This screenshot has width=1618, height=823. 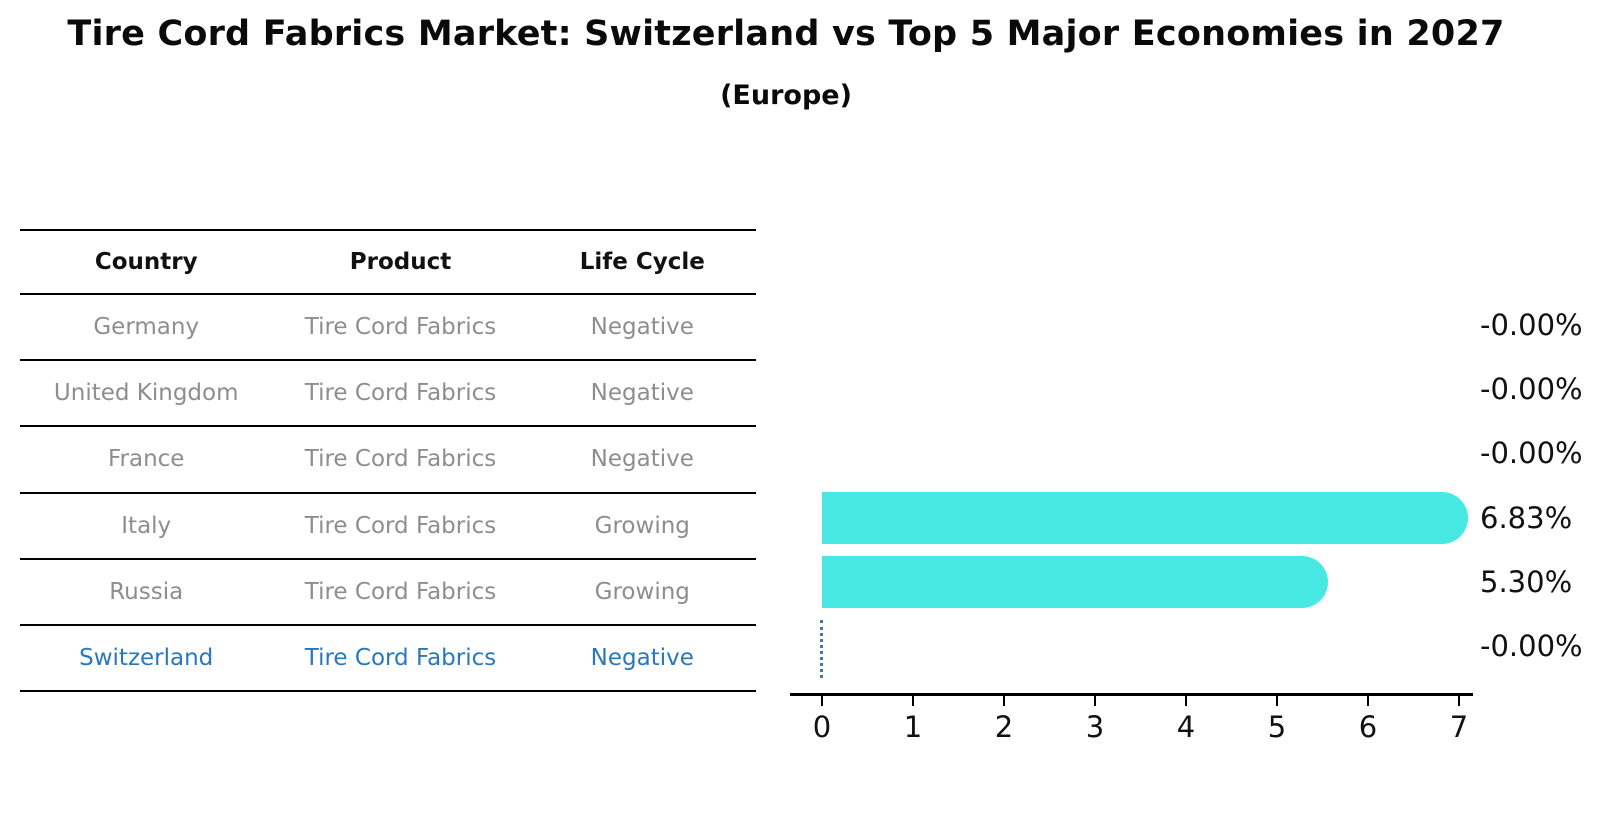 I want to click on chart-subtitle: (Europe), so click(x=786, y=95).